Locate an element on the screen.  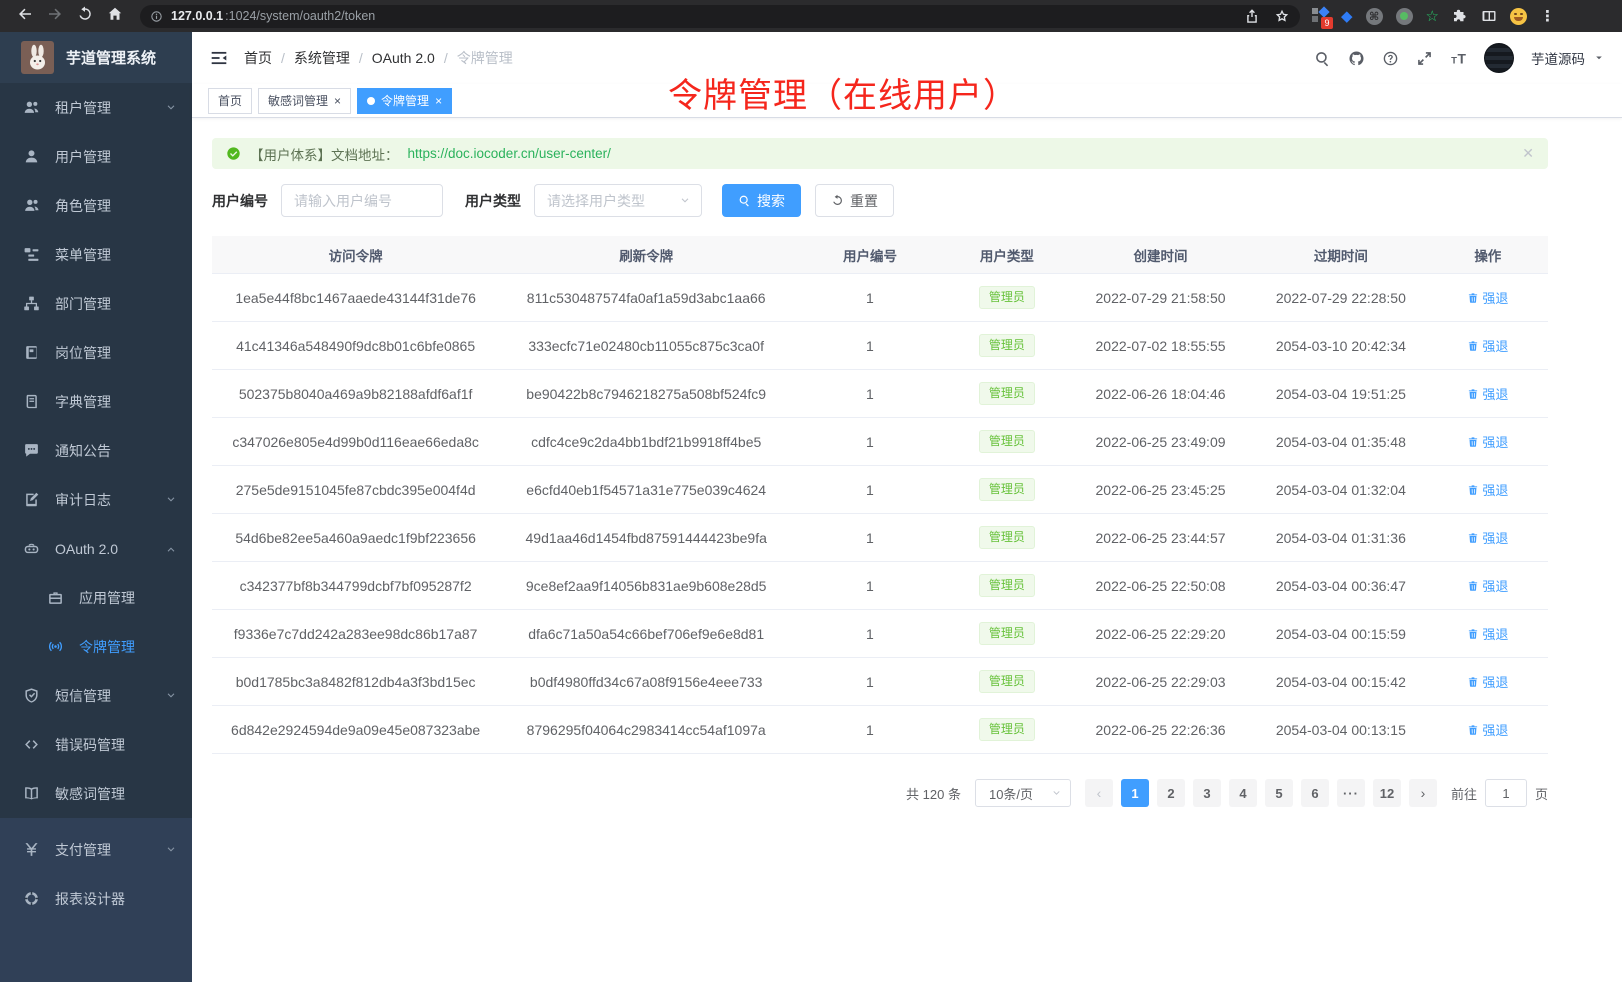
user-type-select: 请选择用户类型 is located at coordinates (618, 200).